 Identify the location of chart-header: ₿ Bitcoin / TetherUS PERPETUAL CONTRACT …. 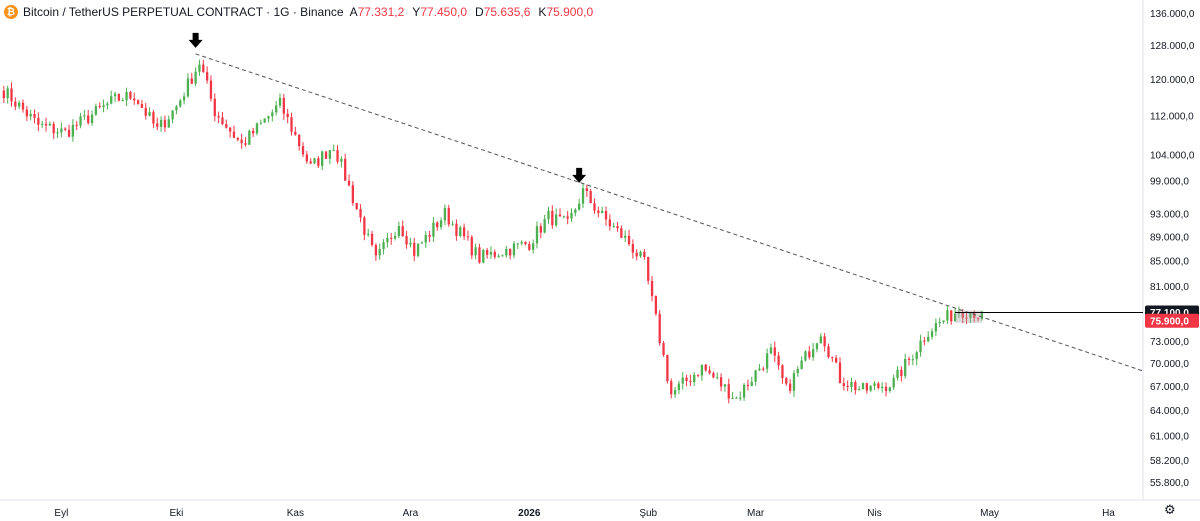
(299, 12).